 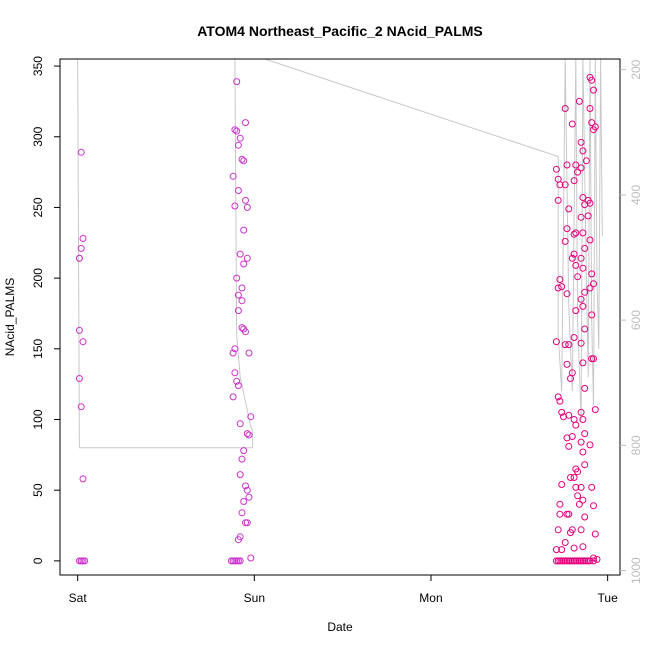 What do you see at coordinates (344, 589) in the screenshot?
I see `x-axis: Sat Sun Mon Tue` at bounding box center [344, 589].